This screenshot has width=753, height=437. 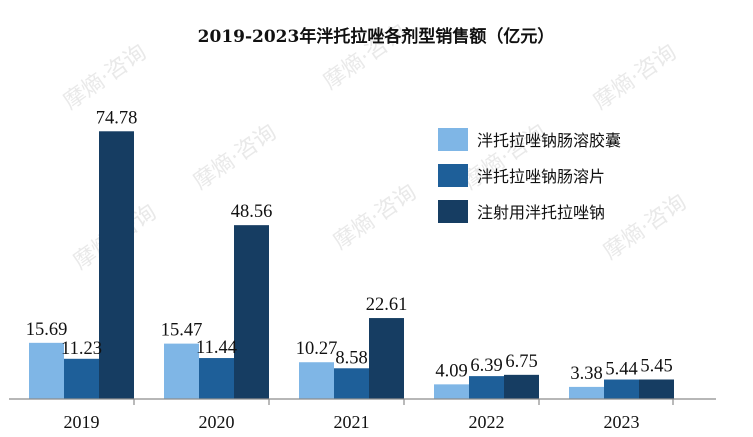 What do you see at coordinates (541, 212) in the screenshot?
I see `legend-label-series-3: 注射用泮托拉唑钠` at bounding box center [541, 212].